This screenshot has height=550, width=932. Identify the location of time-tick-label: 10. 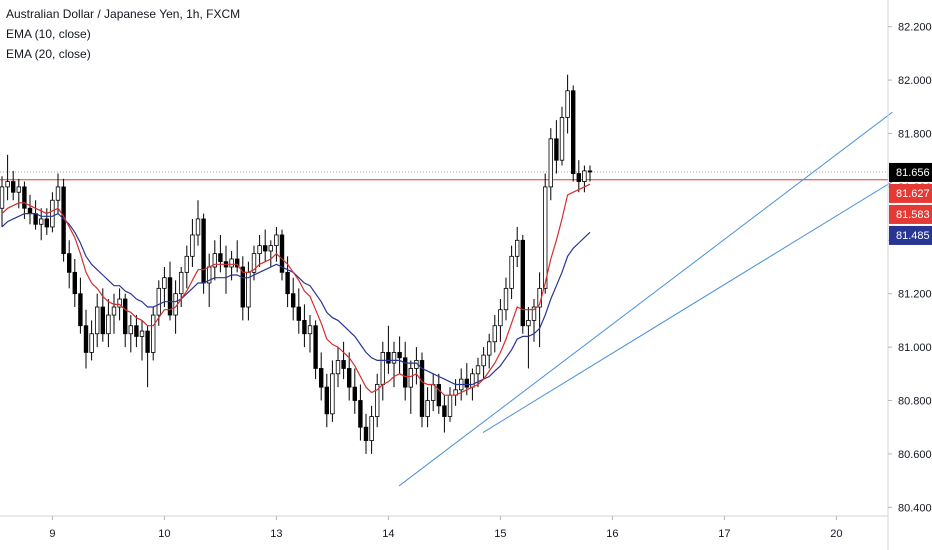
(164, 534).